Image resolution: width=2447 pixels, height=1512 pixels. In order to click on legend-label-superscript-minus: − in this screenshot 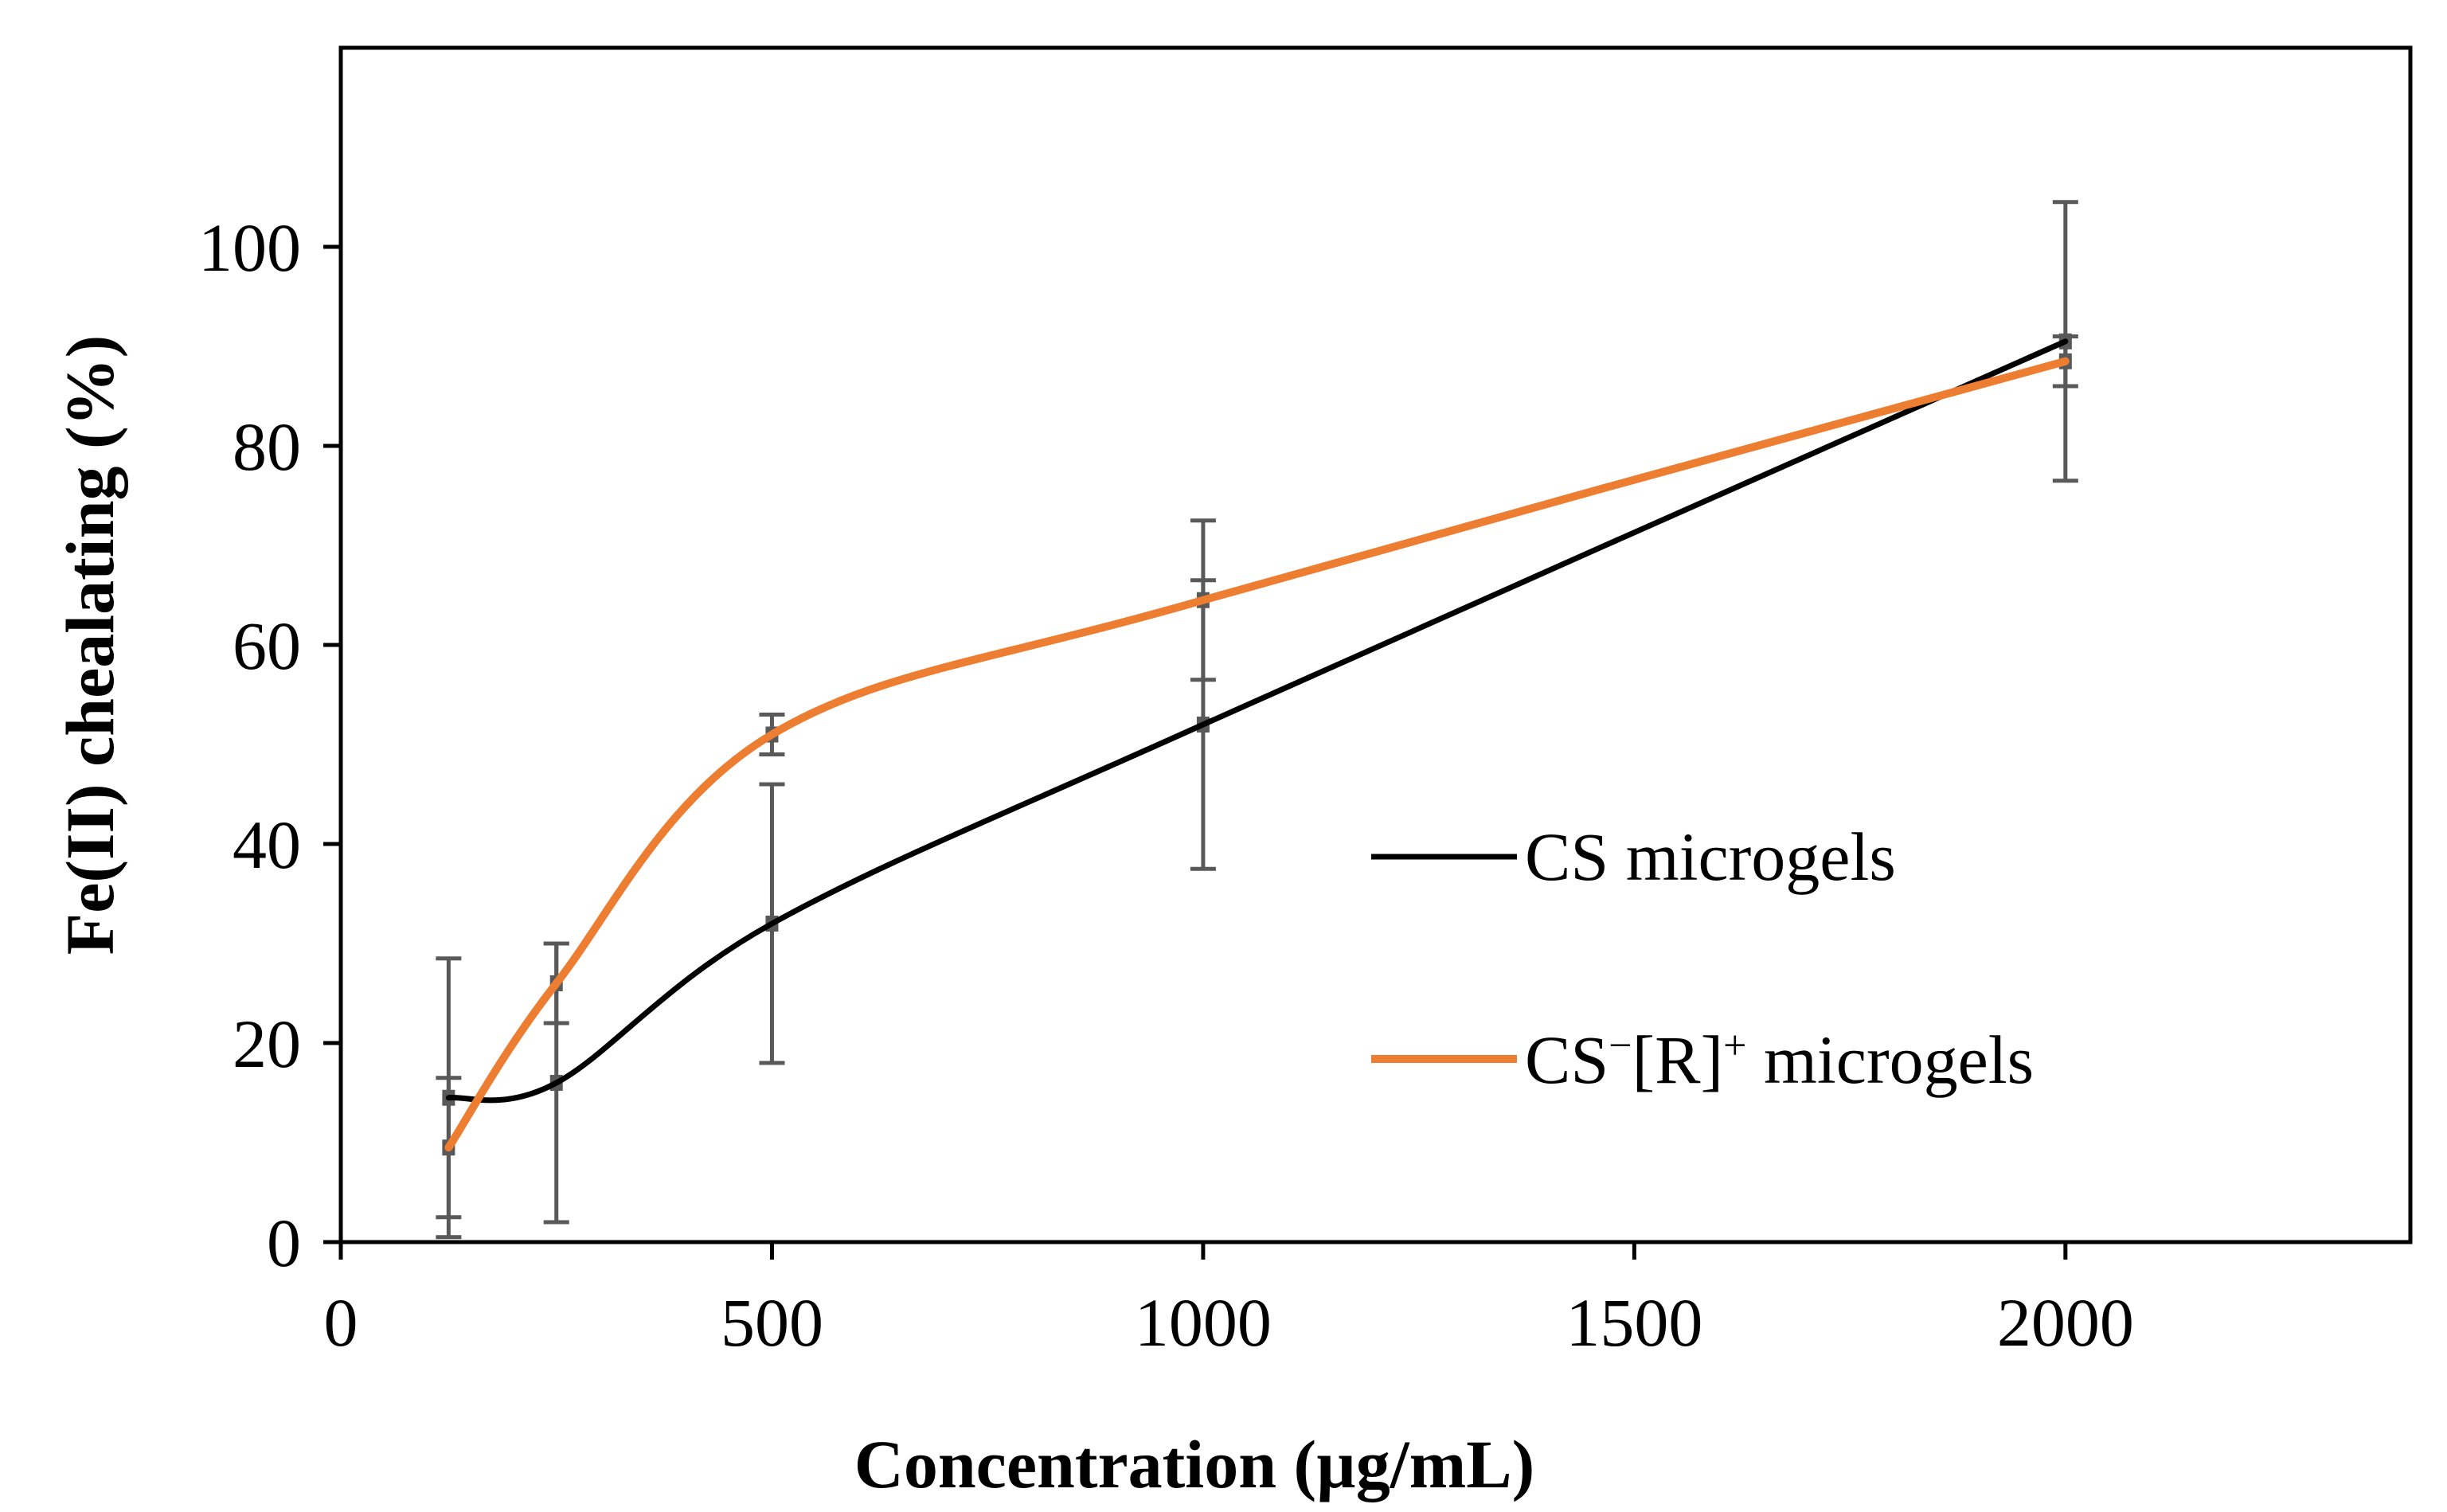, I will do `click(1620, 1046)`.